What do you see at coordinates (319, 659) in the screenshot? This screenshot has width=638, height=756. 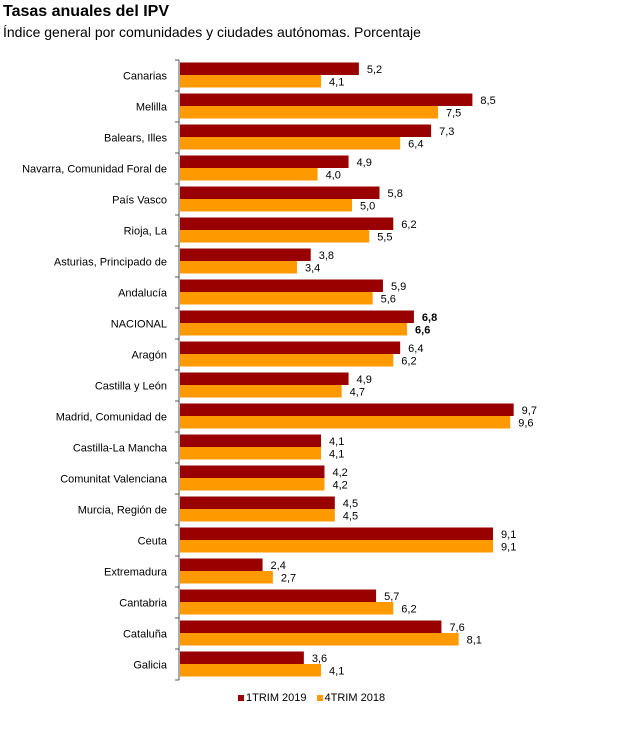 I see `data-label: 3,6` at bounding box center [319, 659].